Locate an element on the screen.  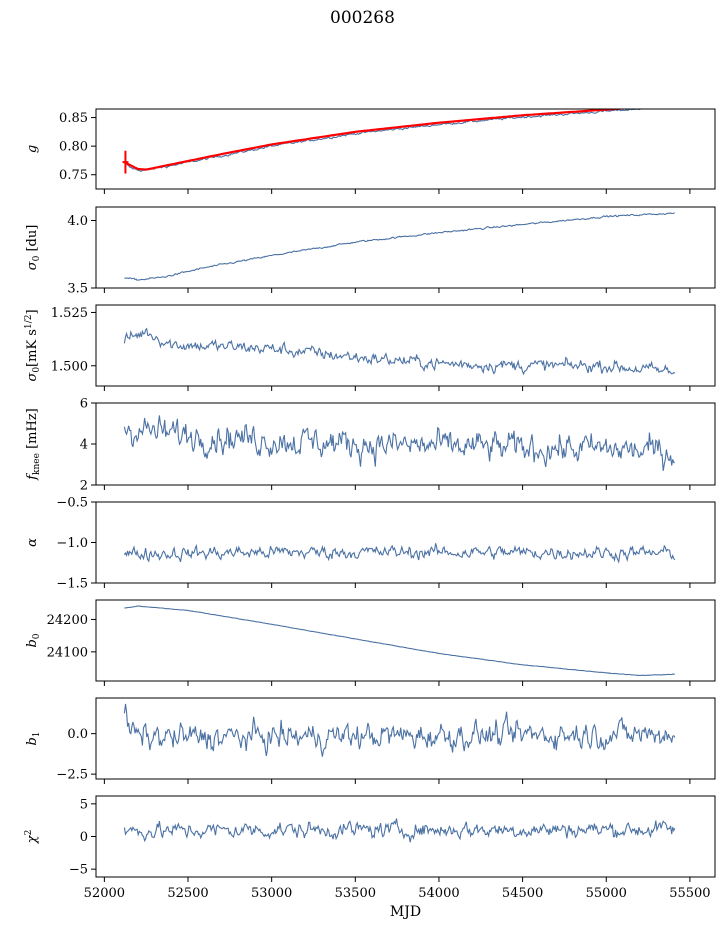
ylabel-rest: [du] is located at coordinates (32, 240).